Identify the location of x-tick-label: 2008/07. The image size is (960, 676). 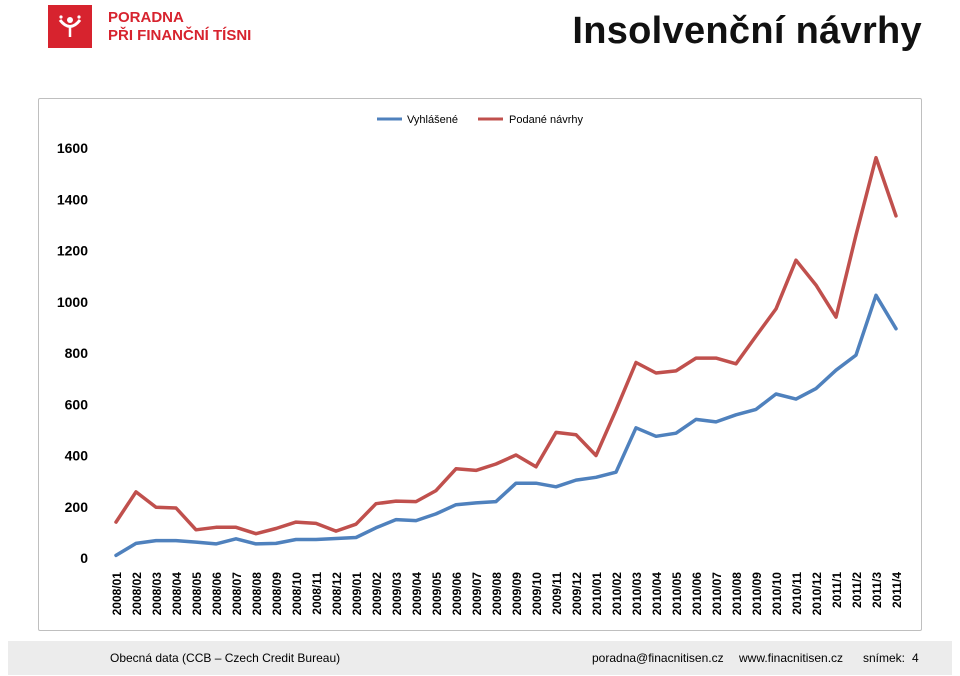
(237, 594).